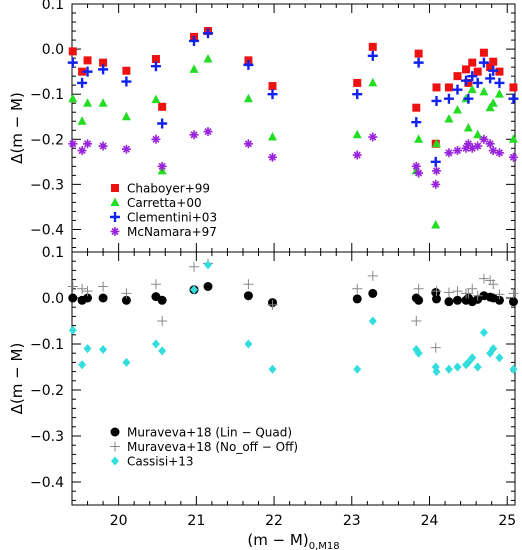  Describe the element at coordinates (47, 185) in the screenshot. I see `y-tick-label: −0.3` at that location.